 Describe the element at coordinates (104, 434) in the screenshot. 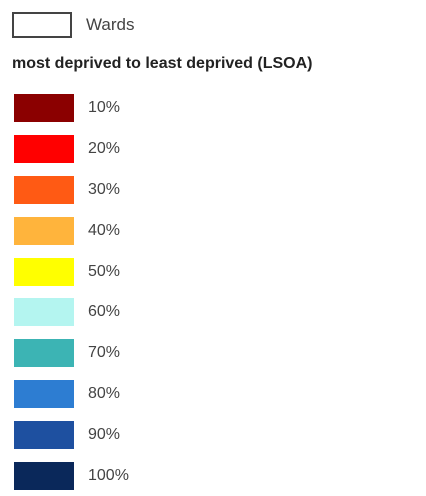

I see `legend-class-label: 90%` at that location.